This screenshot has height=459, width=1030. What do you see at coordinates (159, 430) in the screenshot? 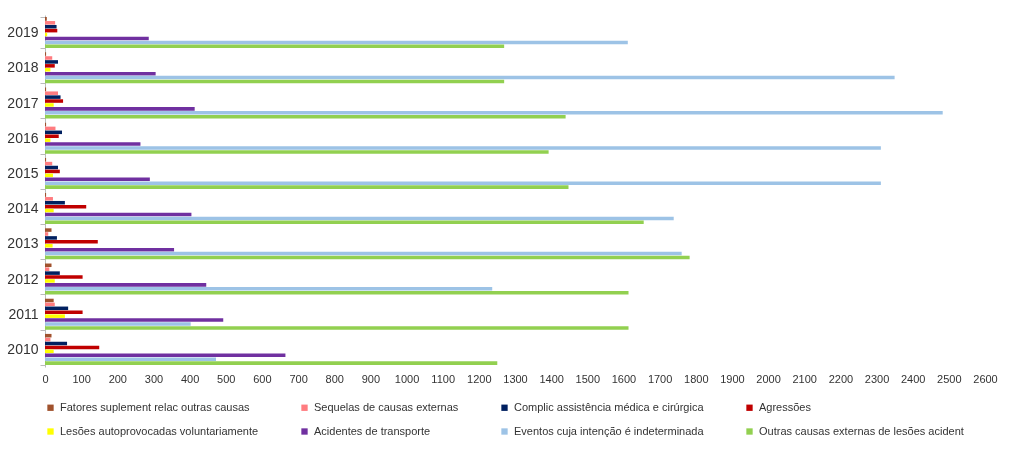
I see `legend-label: Lesões autoprovocadas voluntariamente` at bounding box center [159, 430].